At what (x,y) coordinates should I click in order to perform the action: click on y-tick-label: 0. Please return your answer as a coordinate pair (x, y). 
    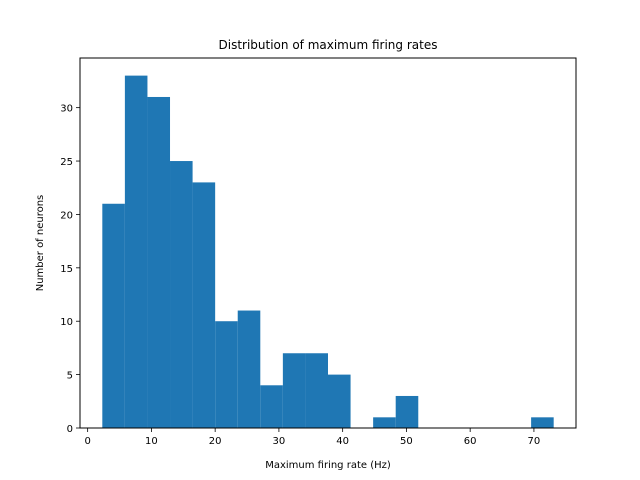
    Looking at the image, I should click on (70, 429).